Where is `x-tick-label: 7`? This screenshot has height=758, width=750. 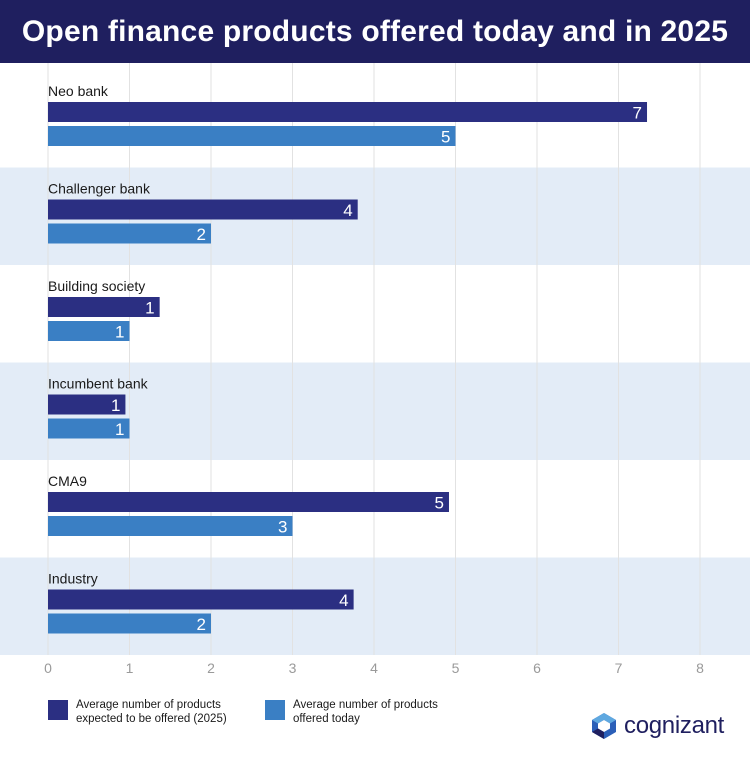 x-tick-label: 7 is located at coordinates (619, 668).